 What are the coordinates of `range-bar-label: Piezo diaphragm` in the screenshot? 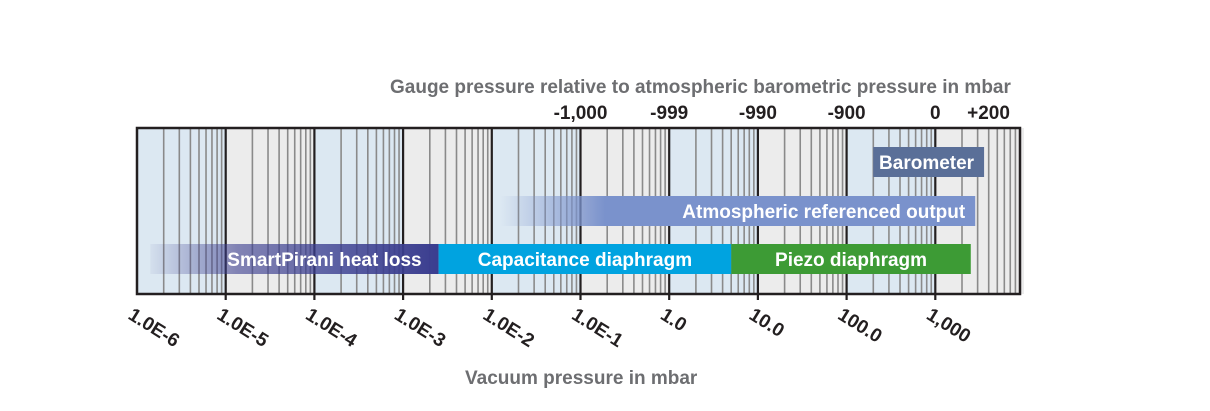 It's located at (851, 260).